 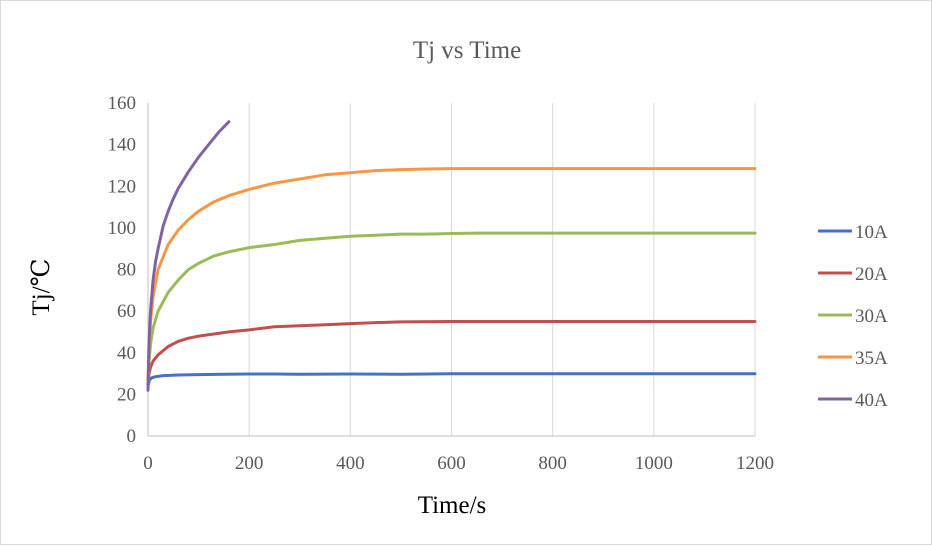 What do you see at coordinates (451, 380) in the screenshot?
I see `series-line-10A` at bounding box center [451, 380].